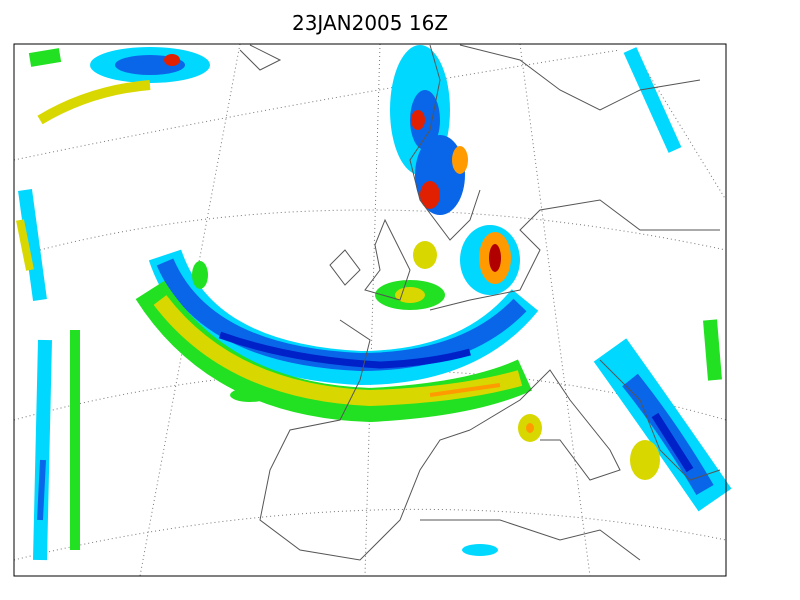 The height and width of the screenshot is (600, 800). Describe the element at coordinates (370, 23) in the screenshot. I see `map-title: 23JAN2005 16Z` at that location.